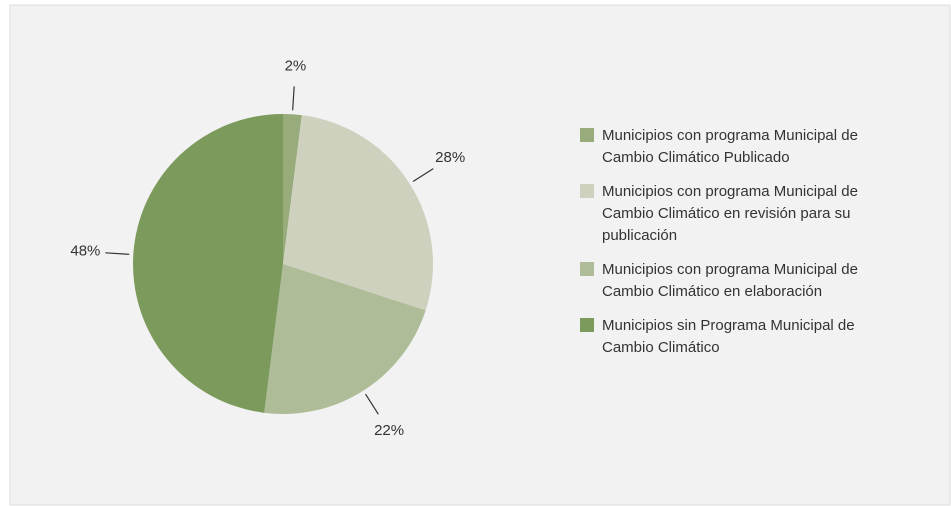 This screenshot has height=506, width=951. What do you see at coordinates (389, 430) in the screenshot?
I see `data-label: 22%` at bounding box center [389, 430].